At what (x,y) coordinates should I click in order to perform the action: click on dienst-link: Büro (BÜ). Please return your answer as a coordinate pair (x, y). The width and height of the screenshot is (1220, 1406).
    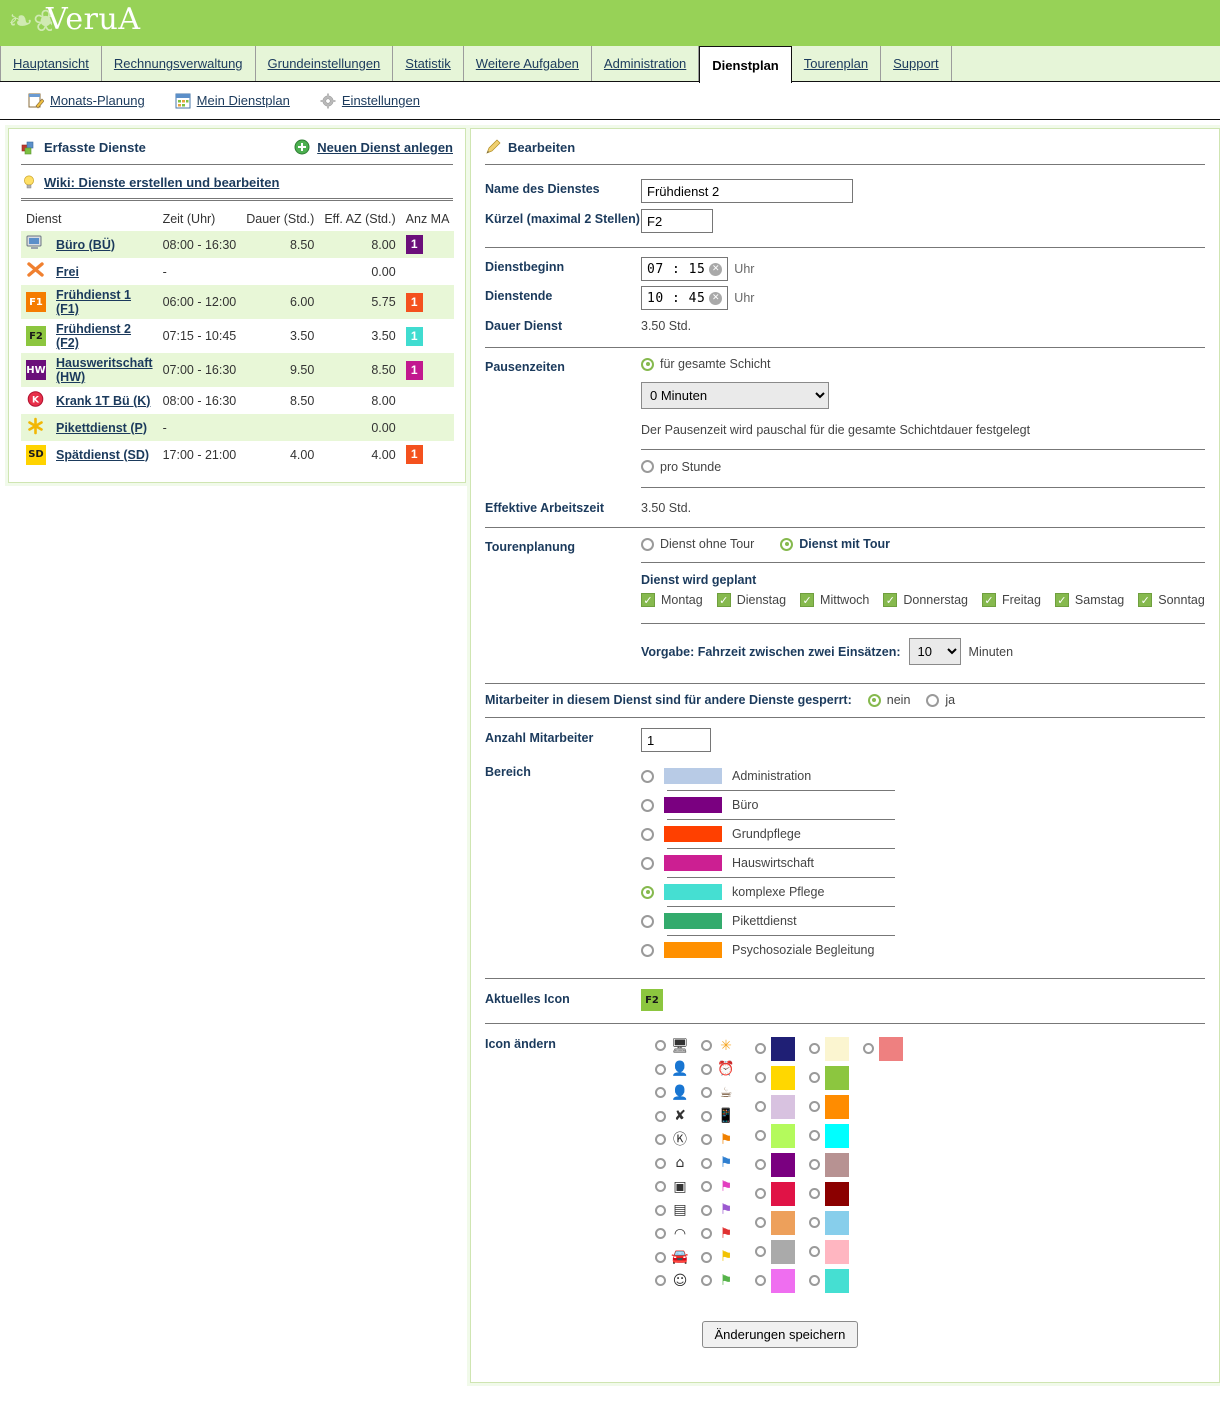
    Looking at the image, I should click on (86, 244).